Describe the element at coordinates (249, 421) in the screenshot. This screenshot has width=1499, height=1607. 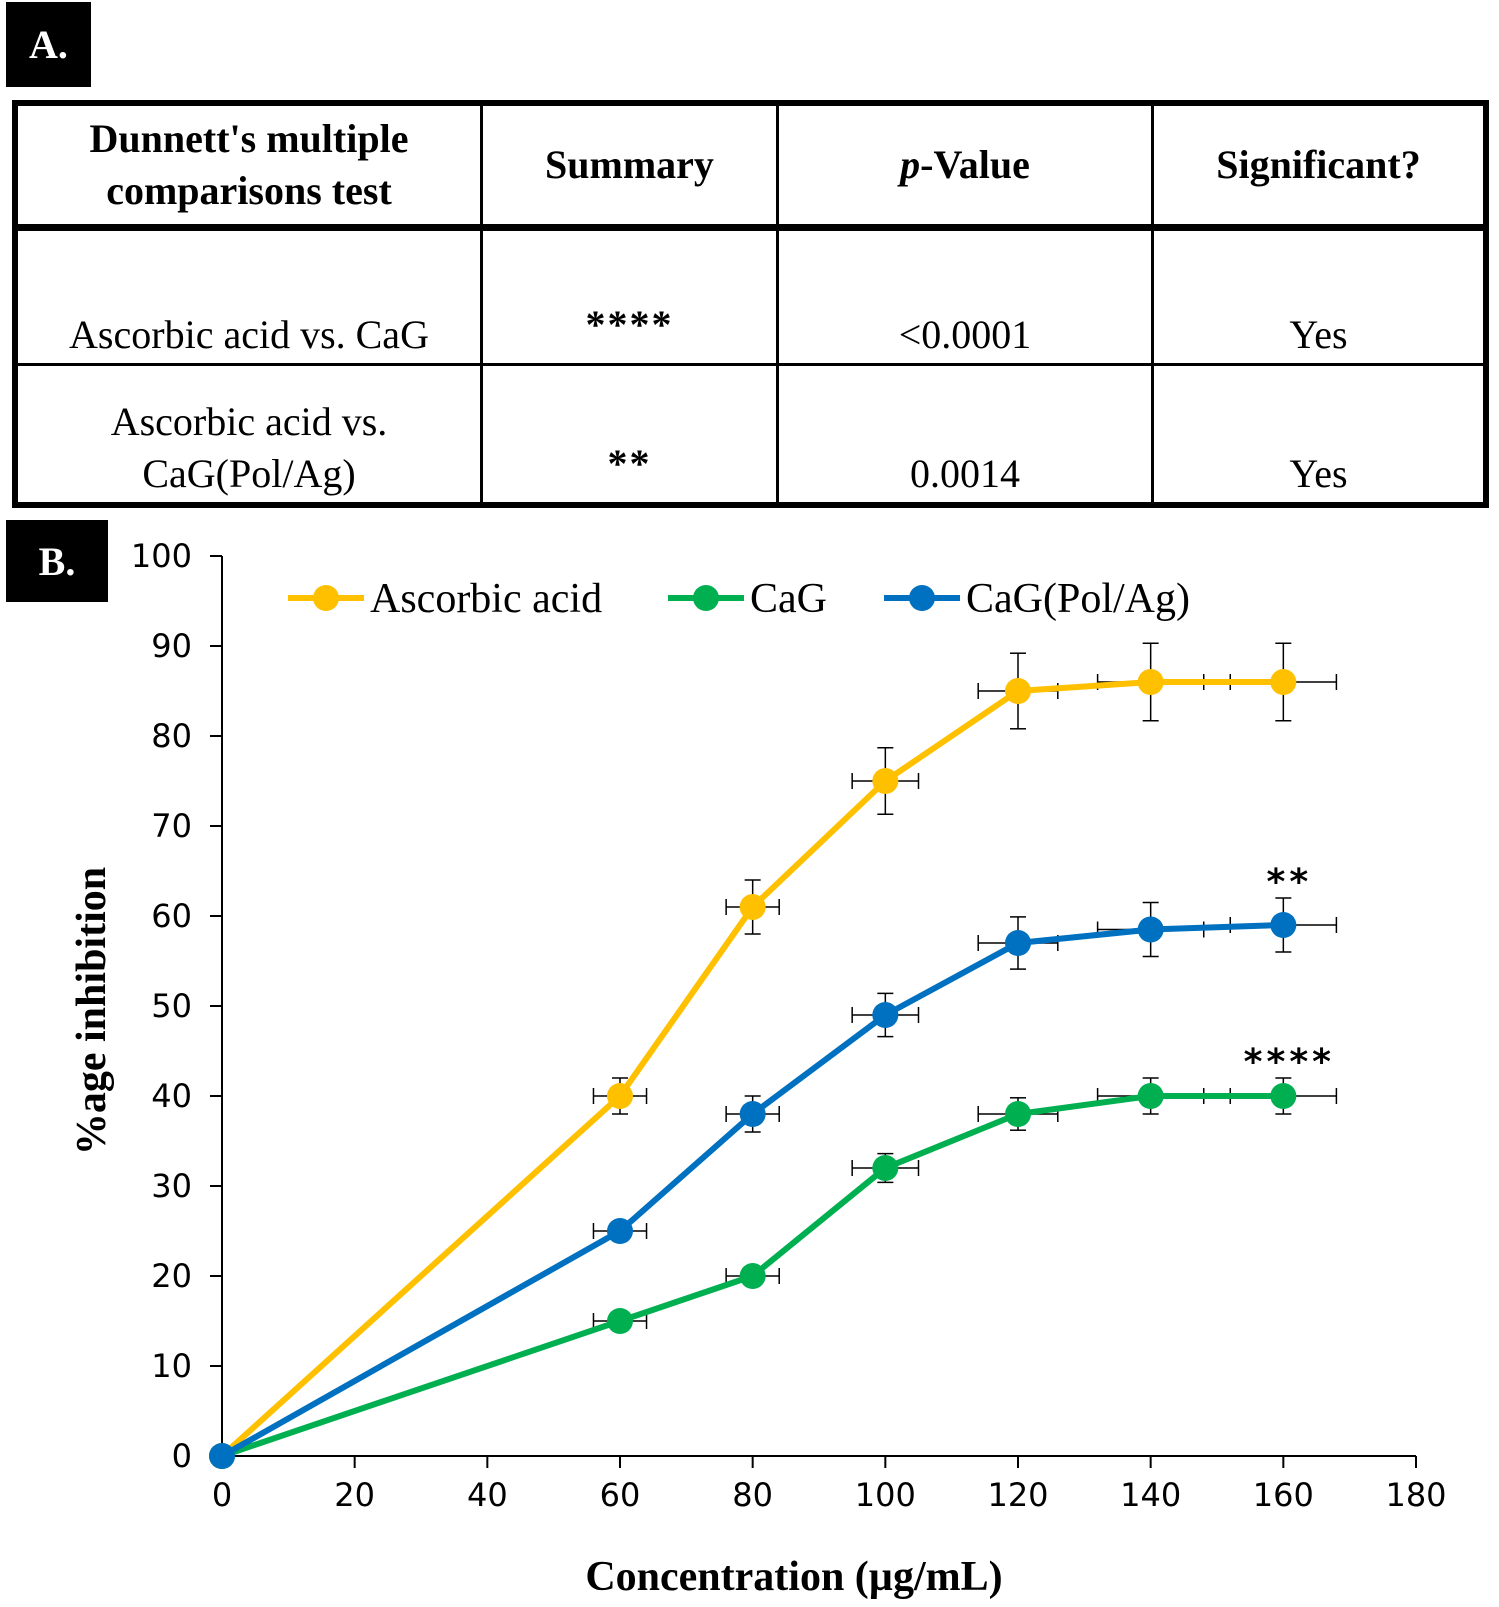
I see `cell-comparison-line1: Ascorbic acid vs.` at that location.